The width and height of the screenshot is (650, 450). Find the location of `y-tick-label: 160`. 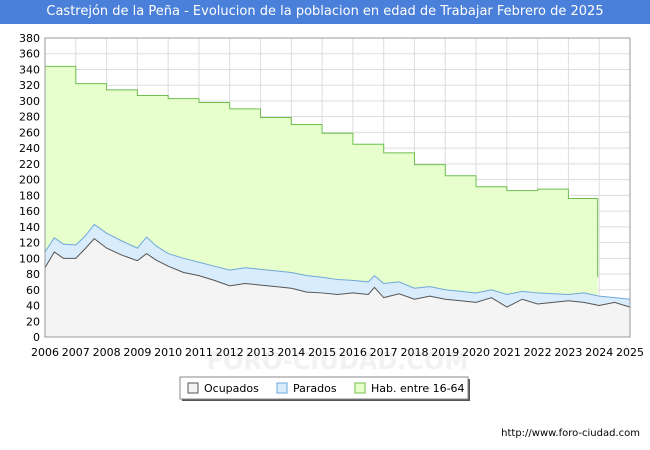

y-tick-label: 160 is located at coordinates (29, 211).